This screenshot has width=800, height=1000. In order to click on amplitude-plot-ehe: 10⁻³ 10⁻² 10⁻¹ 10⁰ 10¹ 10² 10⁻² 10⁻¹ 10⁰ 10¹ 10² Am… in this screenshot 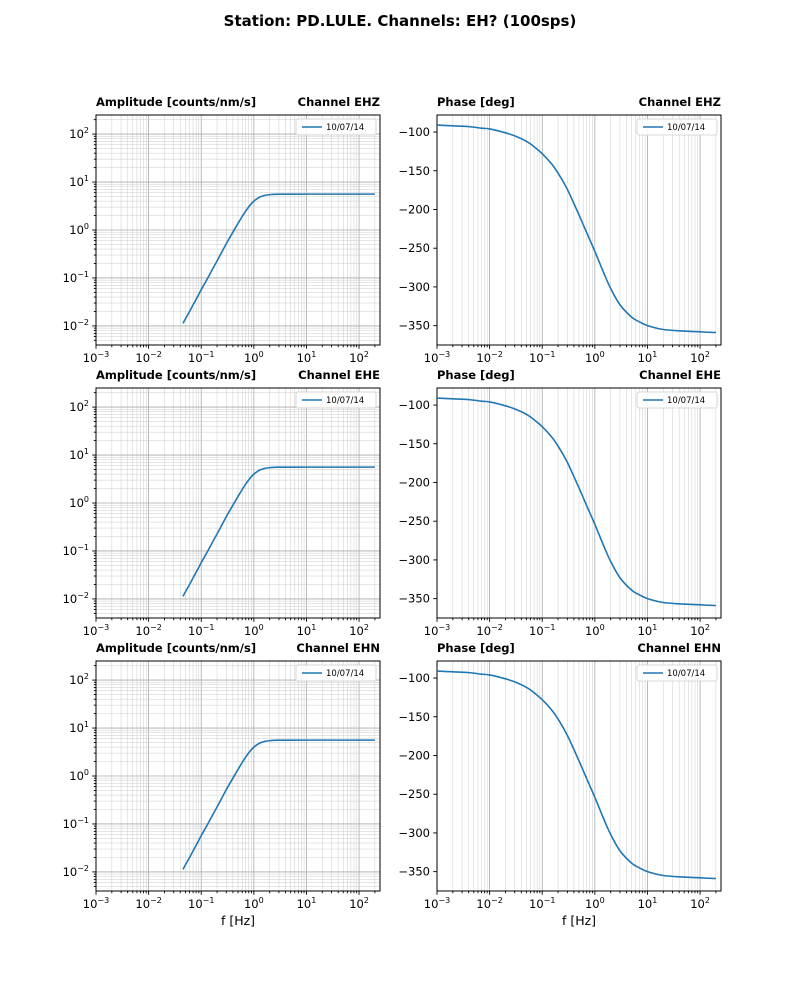, I will do `click(222, 503)`.